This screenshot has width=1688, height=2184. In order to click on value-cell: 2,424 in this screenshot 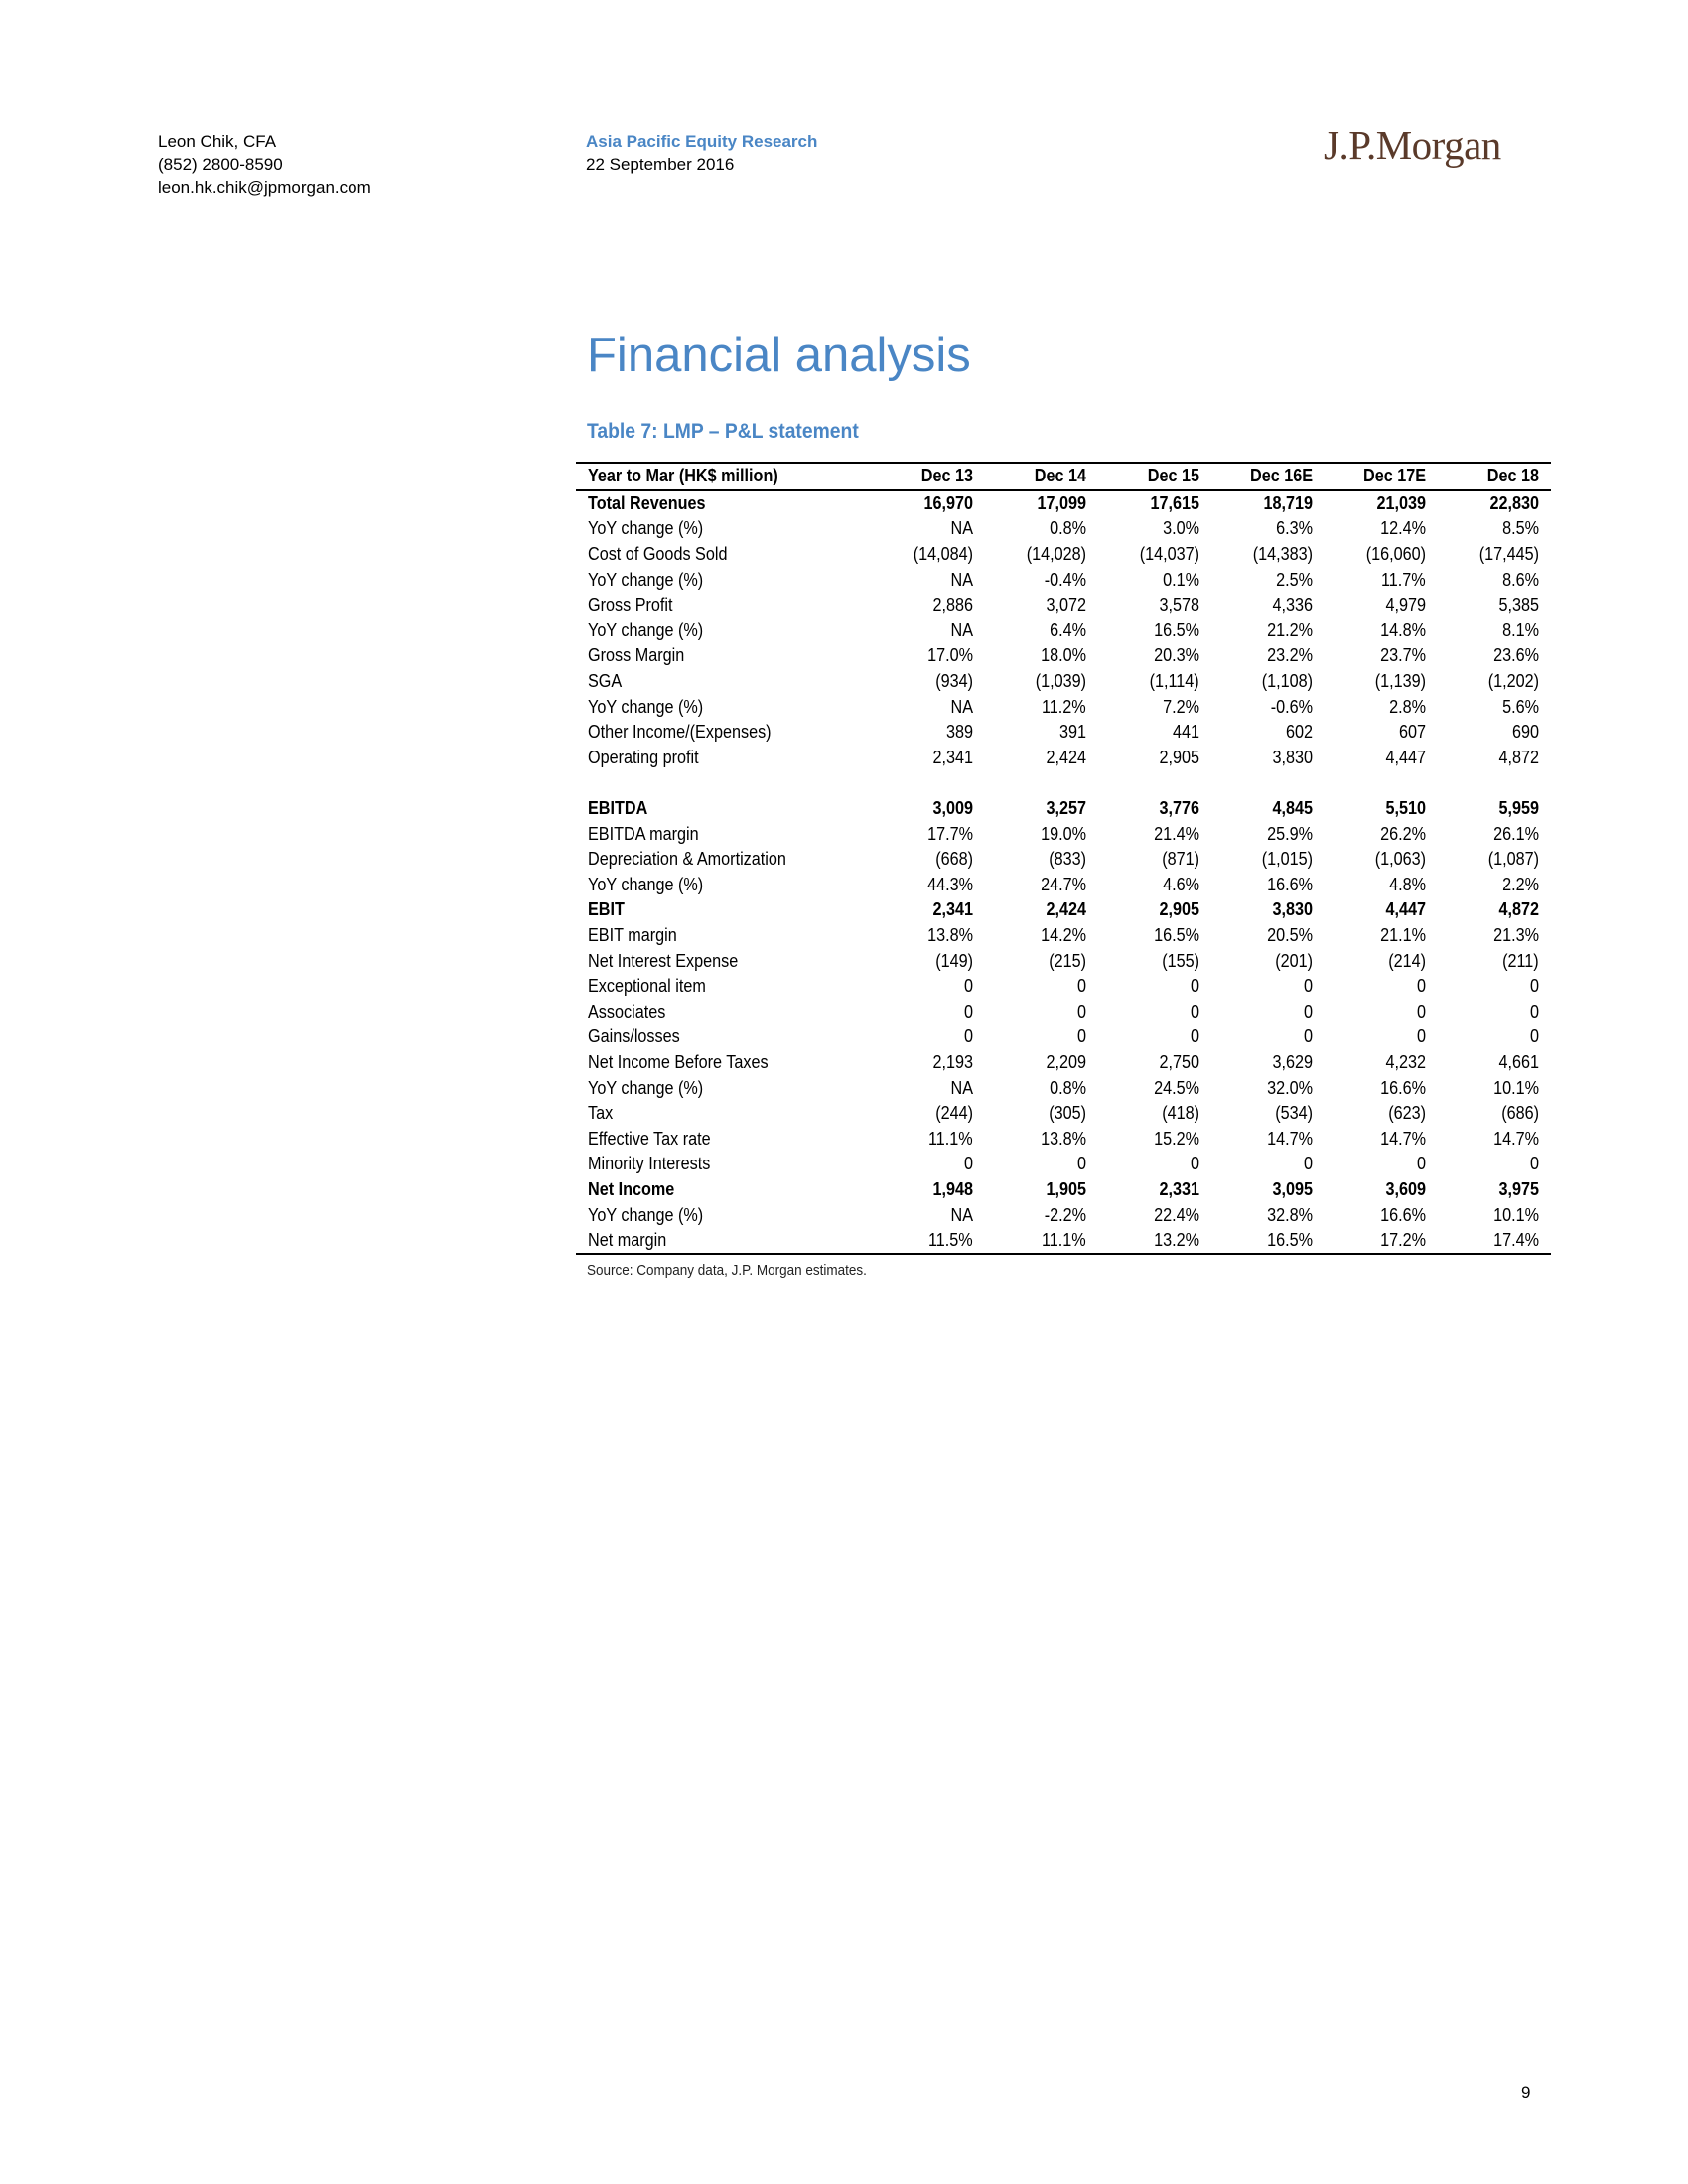, I will do `click(1041, 758)`.